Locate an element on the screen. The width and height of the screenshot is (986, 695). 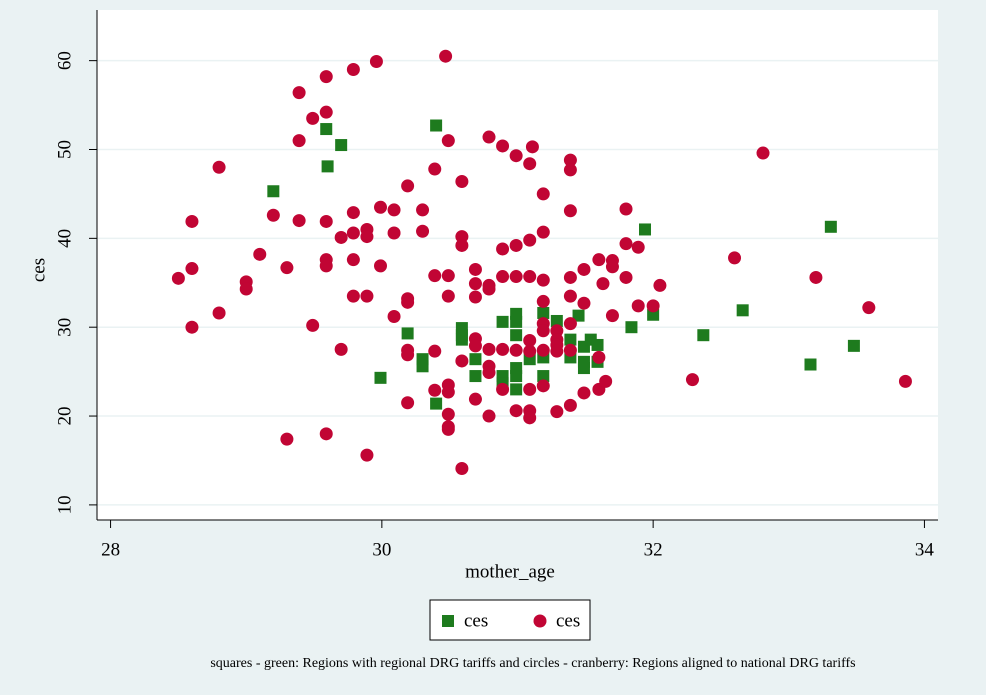
y-tick-label: 30 is located at coordinates (64, 327).